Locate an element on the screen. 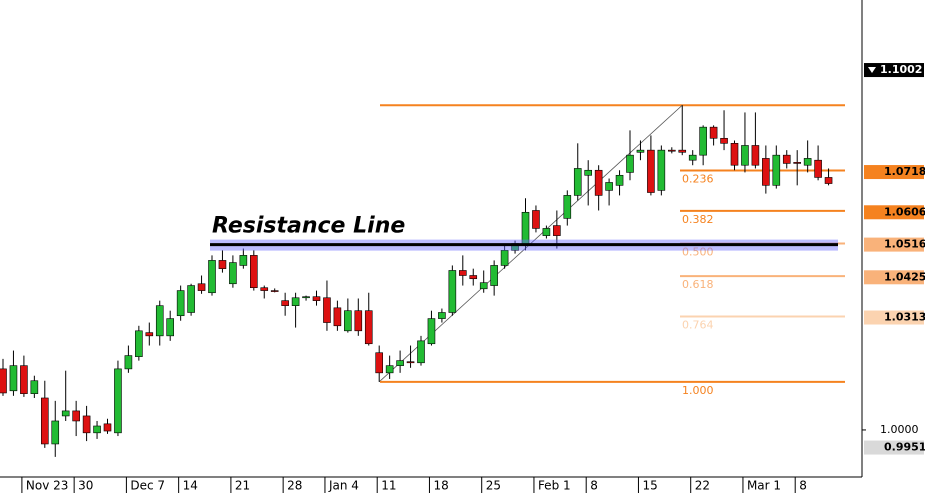  x-tick-label: 25 is located at coordinates (493, 486).